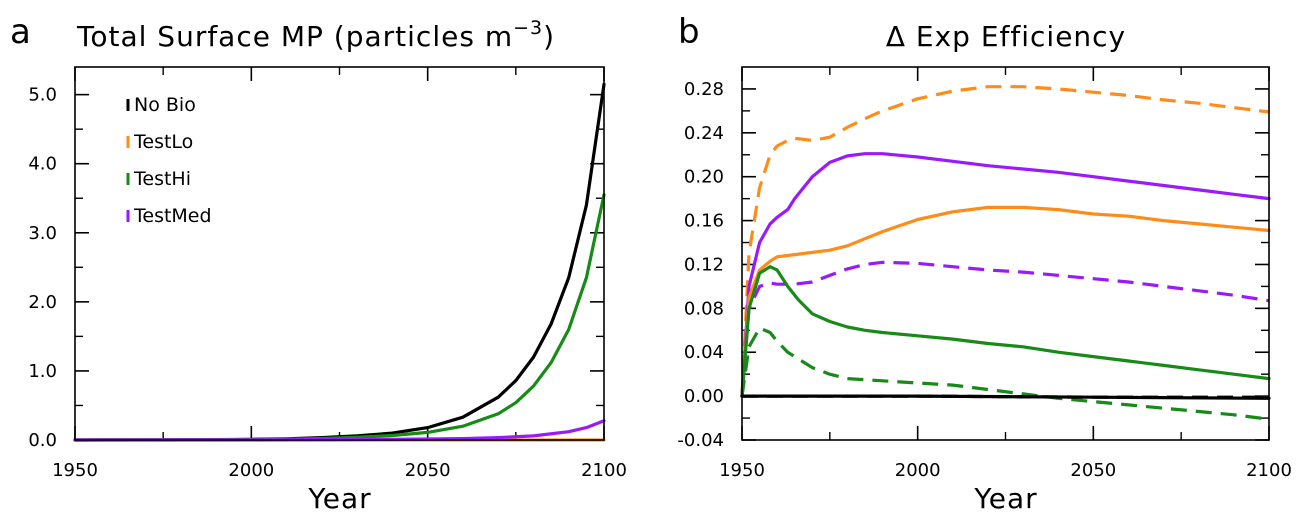  What do you see at coordinates (704, 308) in the screenshot?
I see `y-tick-label: 0.08` at bounding box center [704, 308].